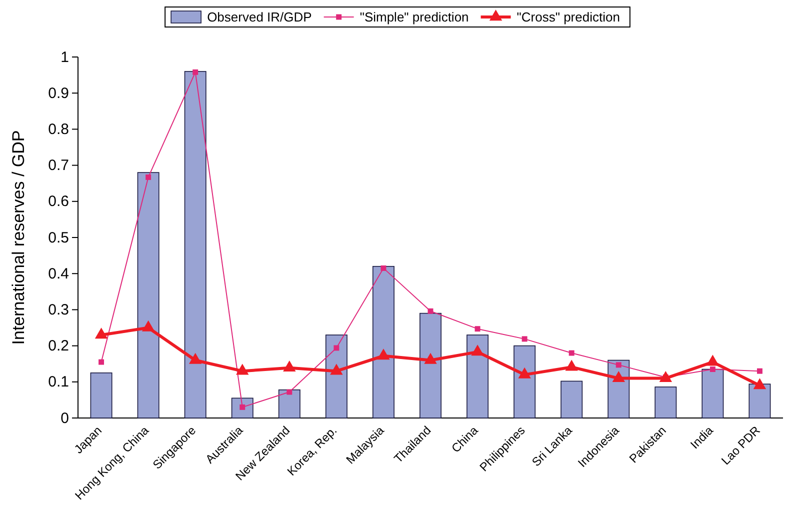 This screenshot has width=799, height=529. What do you see at coordinates (18, 237) in the screenshot?
I see `y-axis-title: International reserves / GDP` at bounding box center [18, 237].